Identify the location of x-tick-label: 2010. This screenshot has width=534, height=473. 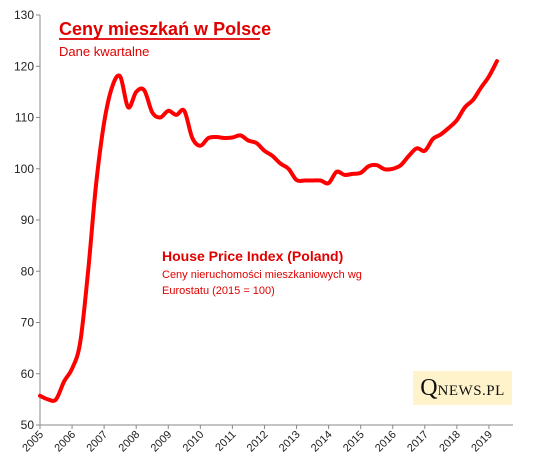
(194, 442).